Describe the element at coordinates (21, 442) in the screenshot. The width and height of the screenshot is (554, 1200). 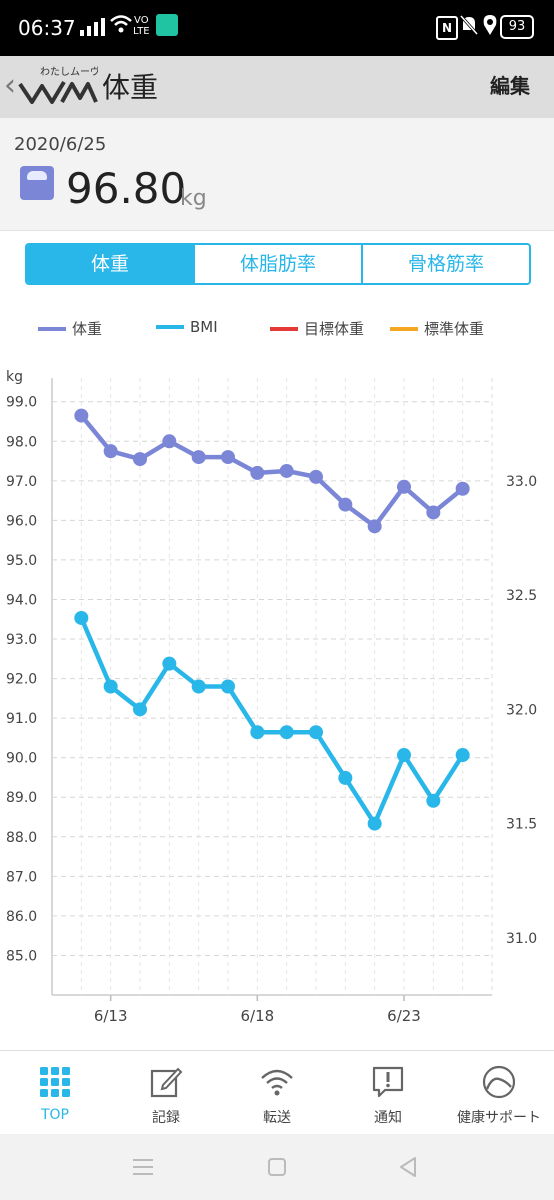
I see `y-tick-label: 98.0` at that location.